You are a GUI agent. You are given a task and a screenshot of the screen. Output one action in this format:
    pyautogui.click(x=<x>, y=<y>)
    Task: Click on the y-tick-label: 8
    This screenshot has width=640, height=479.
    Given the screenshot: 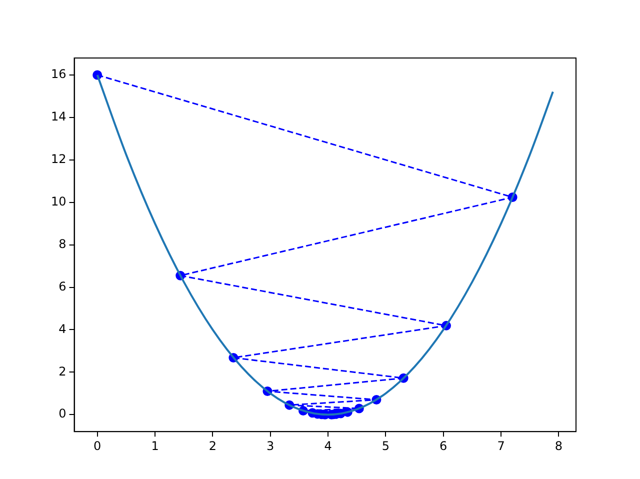 What is the action you would take?
    pyautogui.click(x=62, y=243)
    